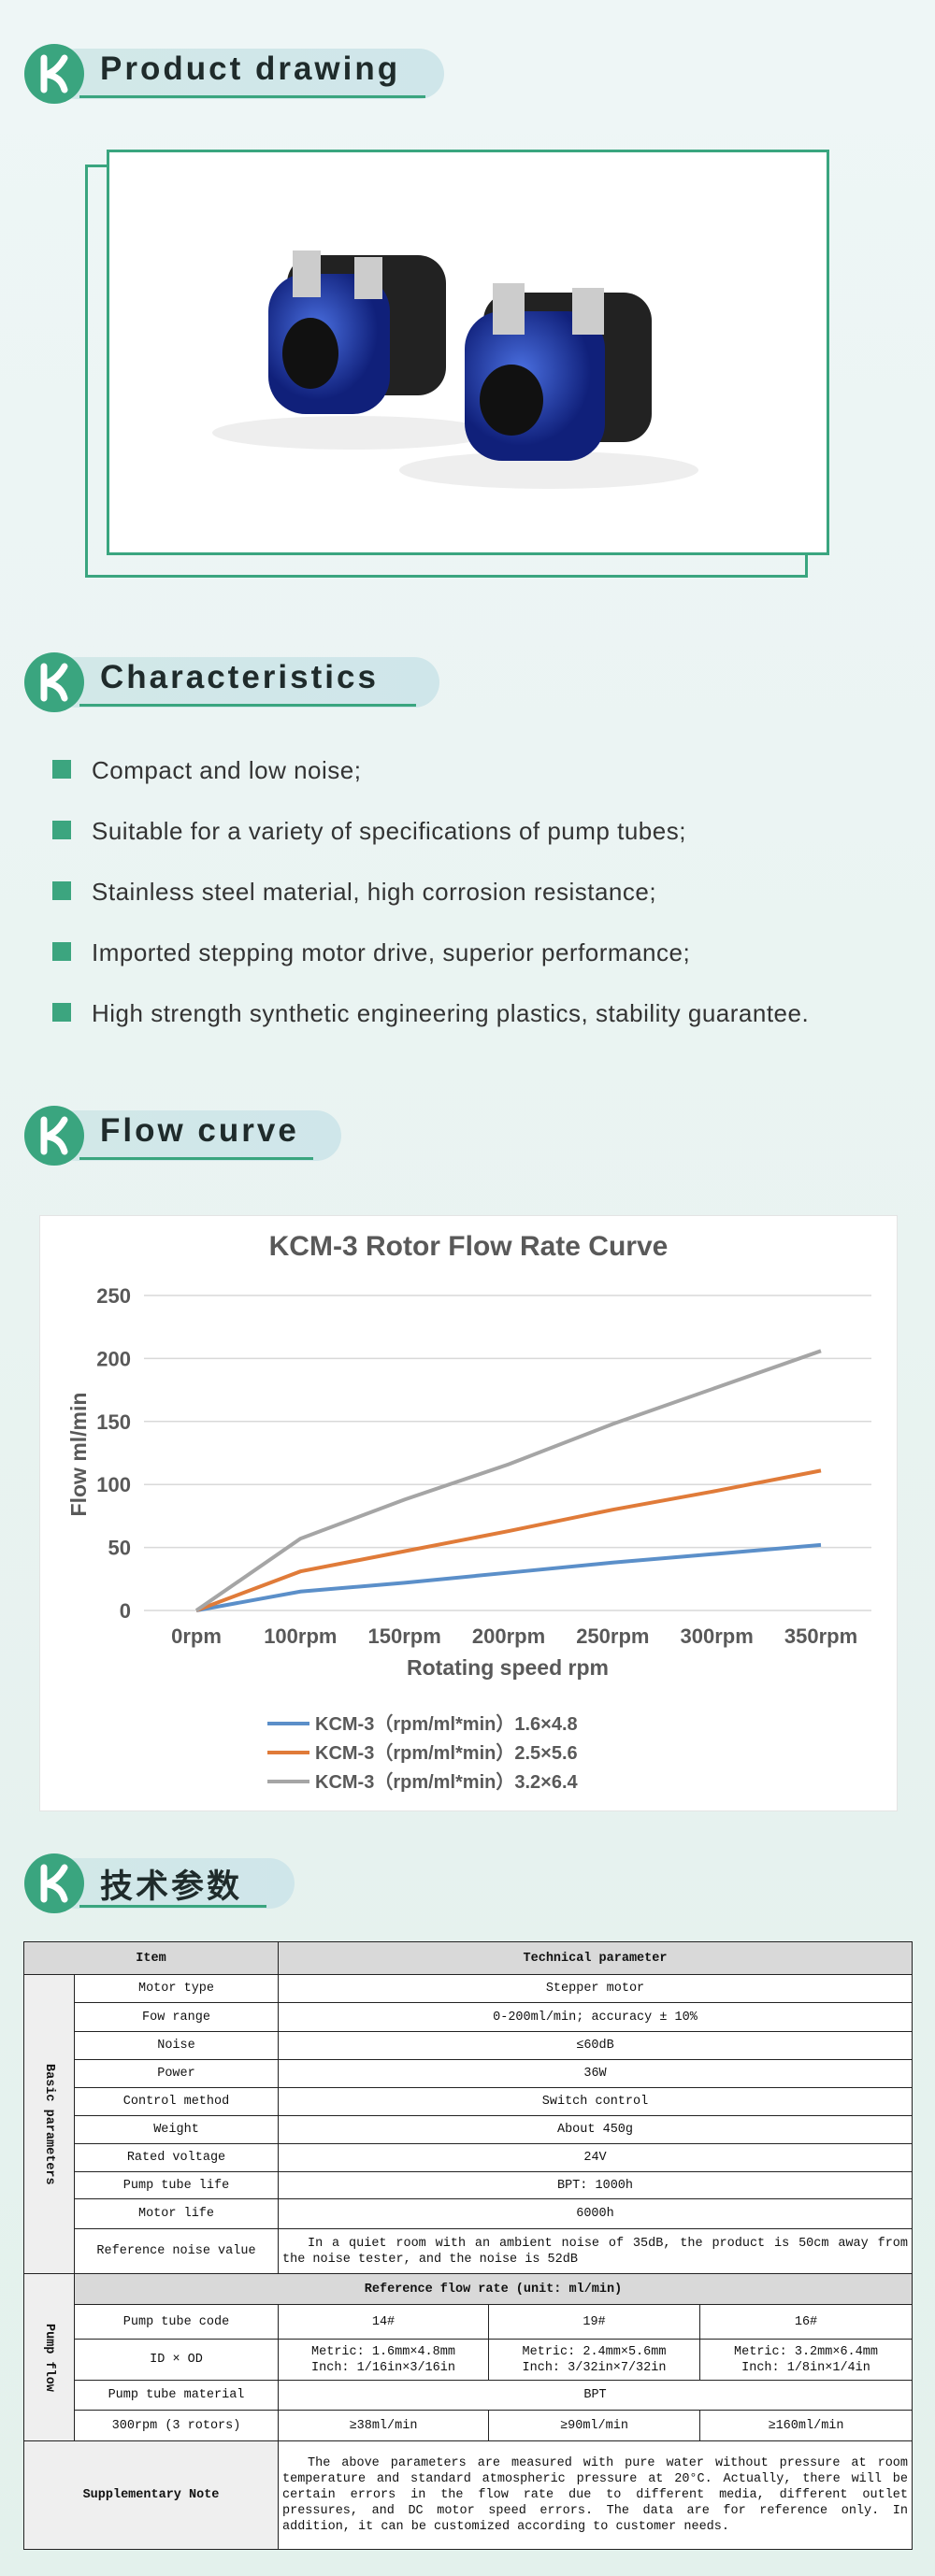 The width and height of the screenshot is (935, 2576). I want to click on y-tick-label: 50, so click(120, 1548).